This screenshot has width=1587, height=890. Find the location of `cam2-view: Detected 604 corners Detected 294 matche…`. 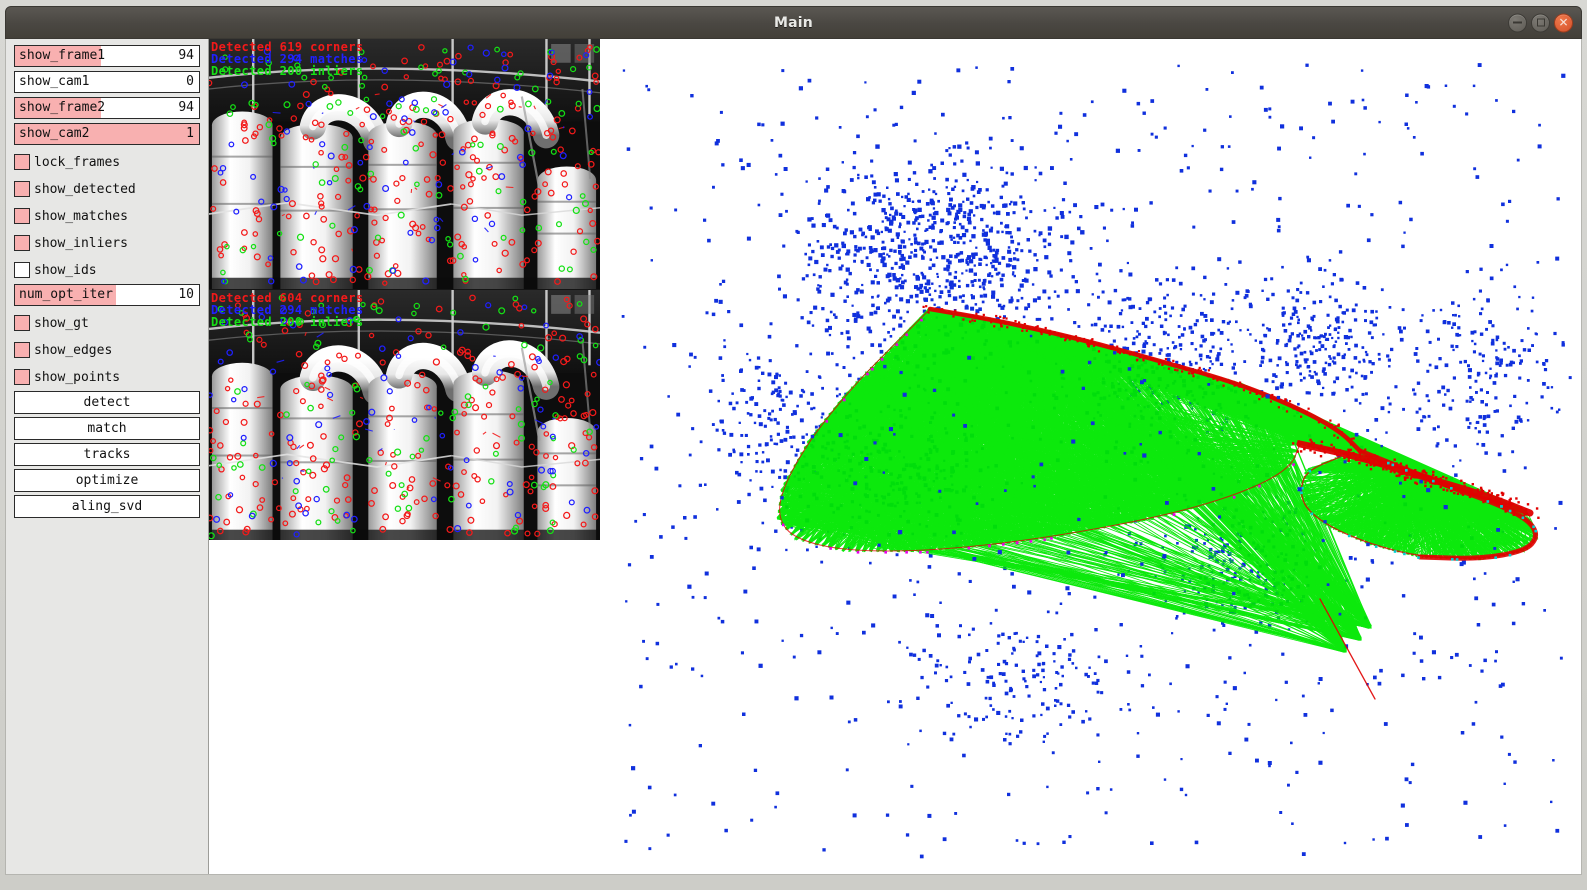

cam2-view: Detected 604 corners Detected 294 matche… is located at coordinates (404, 414).